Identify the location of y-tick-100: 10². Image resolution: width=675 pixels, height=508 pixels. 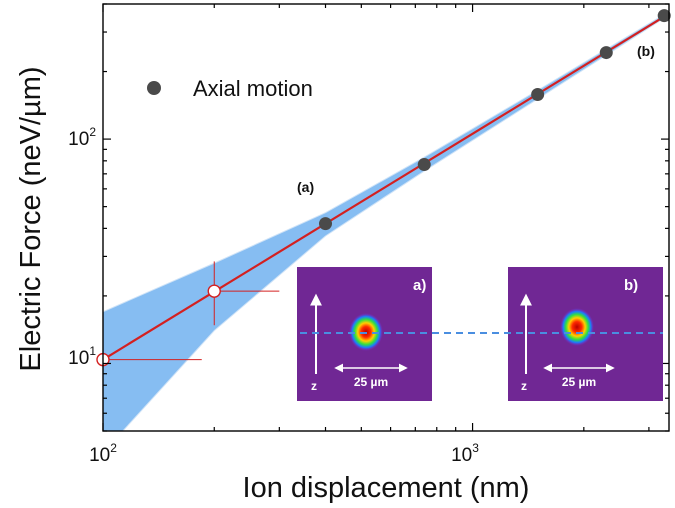
(82, 137).